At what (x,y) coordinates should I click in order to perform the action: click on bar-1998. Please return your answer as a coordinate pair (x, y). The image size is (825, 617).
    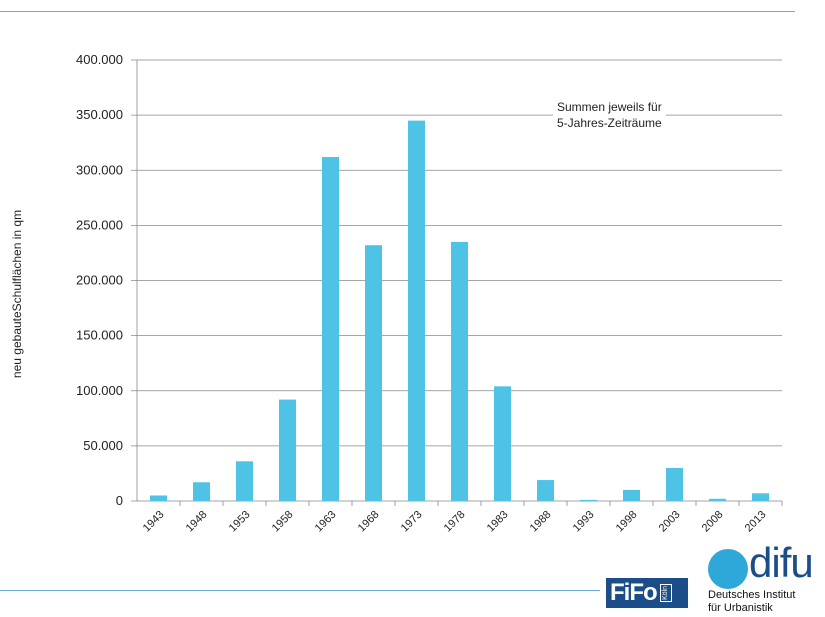
    Looking at the image, I should click on (631, 495).